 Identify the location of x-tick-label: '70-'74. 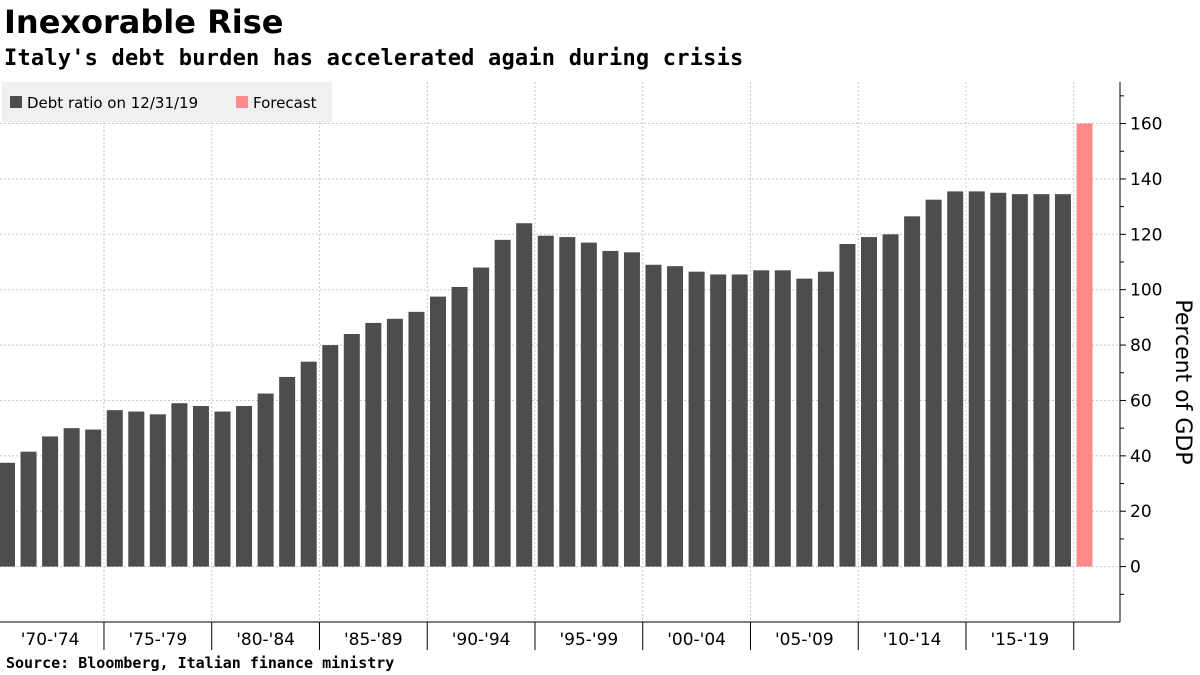
(50, 640).